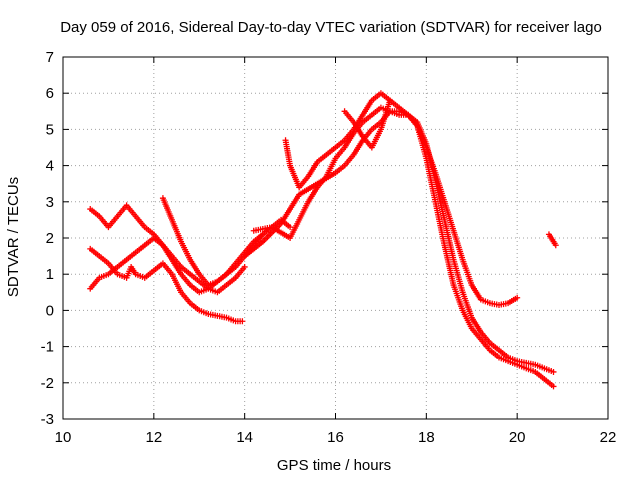 This screenshot has height=480, width=640. I want to click on x-tick-label: 14, so click(244, 437).